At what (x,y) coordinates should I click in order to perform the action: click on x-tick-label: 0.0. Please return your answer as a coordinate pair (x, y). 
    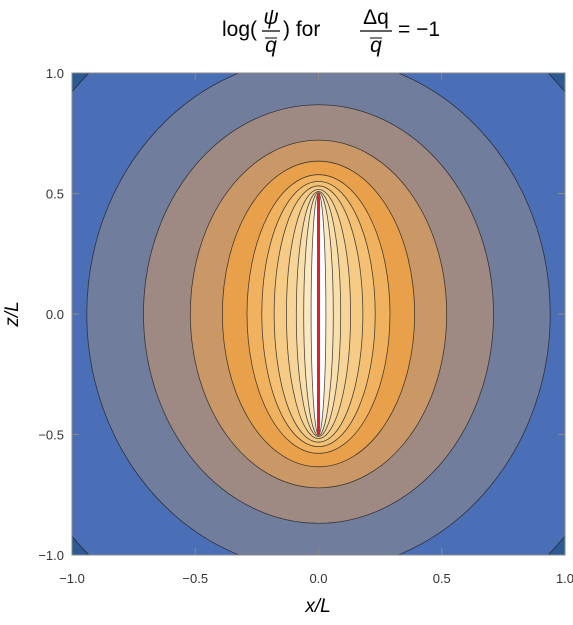
    Looking at the image, I should click on (318, 578).